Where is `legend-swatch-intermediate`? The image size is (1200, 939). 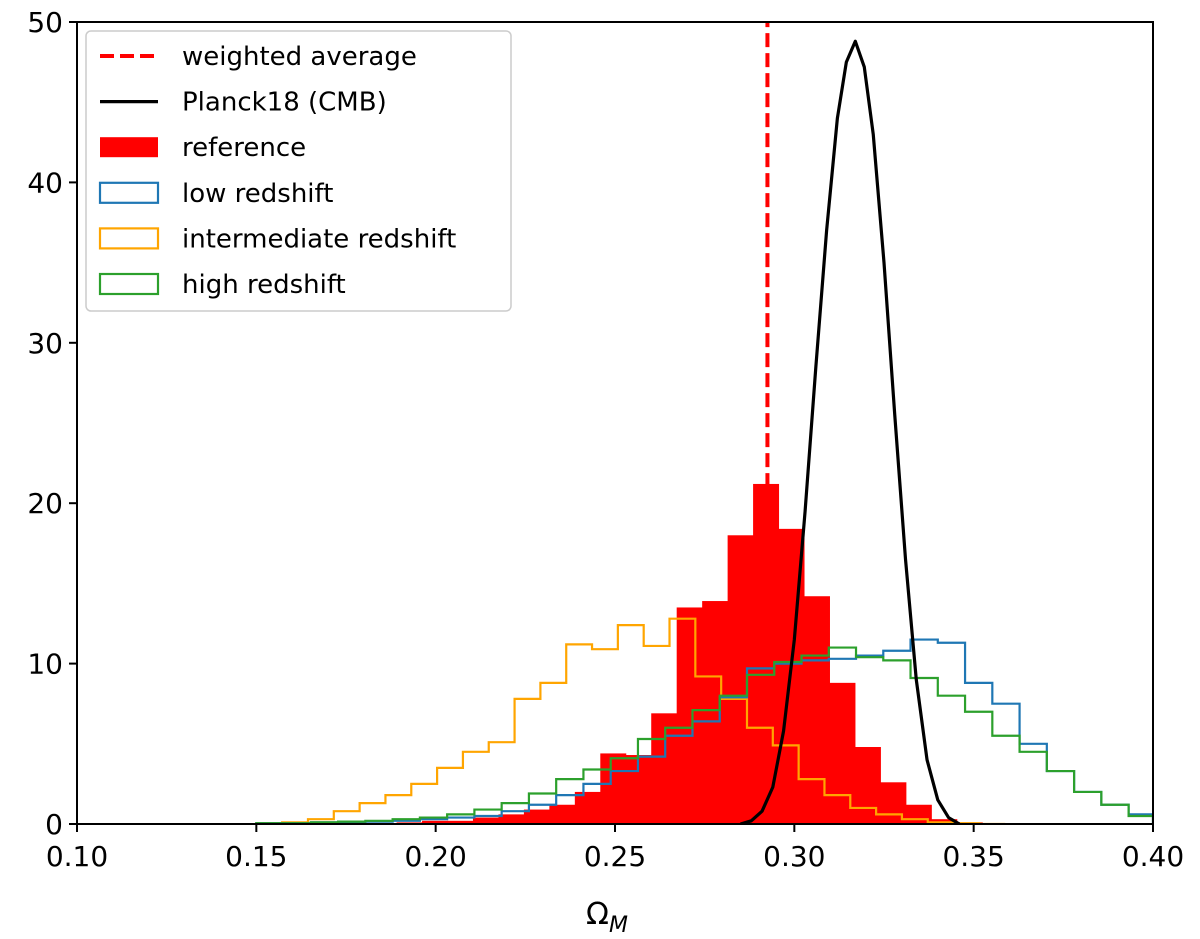
legend-swatch-intermediate is located at coordinates (129, 238).